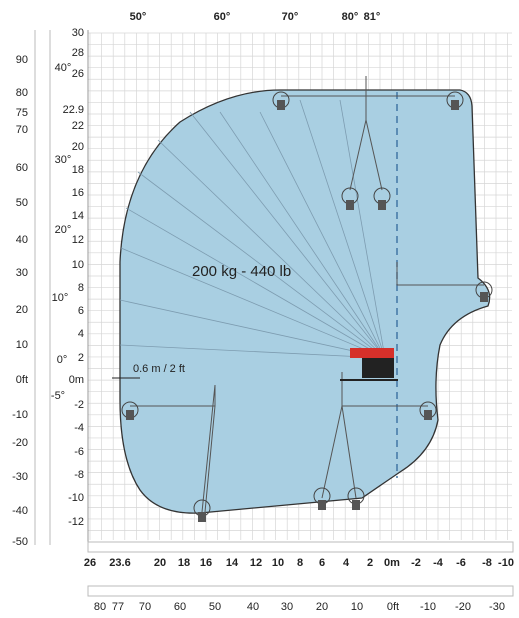 Image resolution: width=519 pixels, height=618 pixels. What do you see at coordinates (138, 17) in the screenshot?
I see `top-angle: 50°` at bounding box center [138, 17].